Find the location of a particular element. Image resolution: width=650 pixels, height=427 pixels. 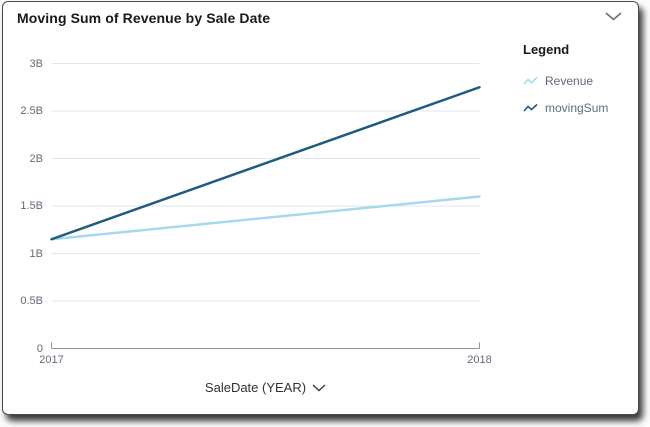

series-line-revenue is located at coordinates (265, 218).